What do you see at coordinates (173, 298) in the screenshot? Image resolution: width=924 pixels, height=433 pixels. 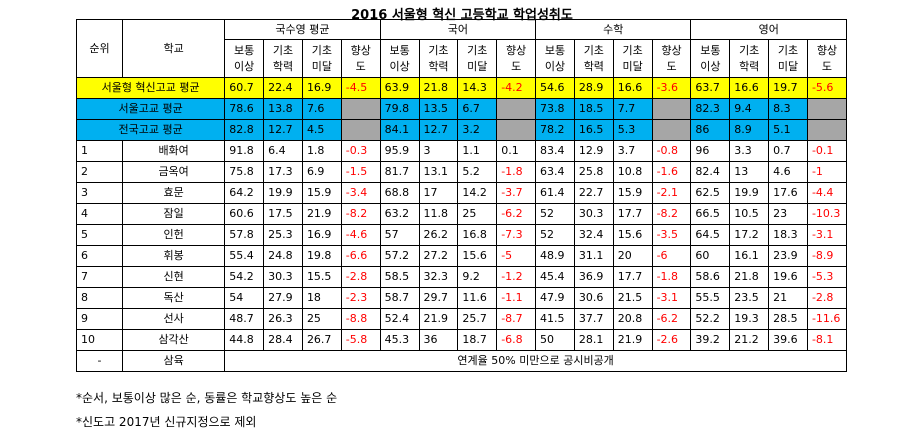 I see `school-name: 독산` at bounding box center [173, 298].